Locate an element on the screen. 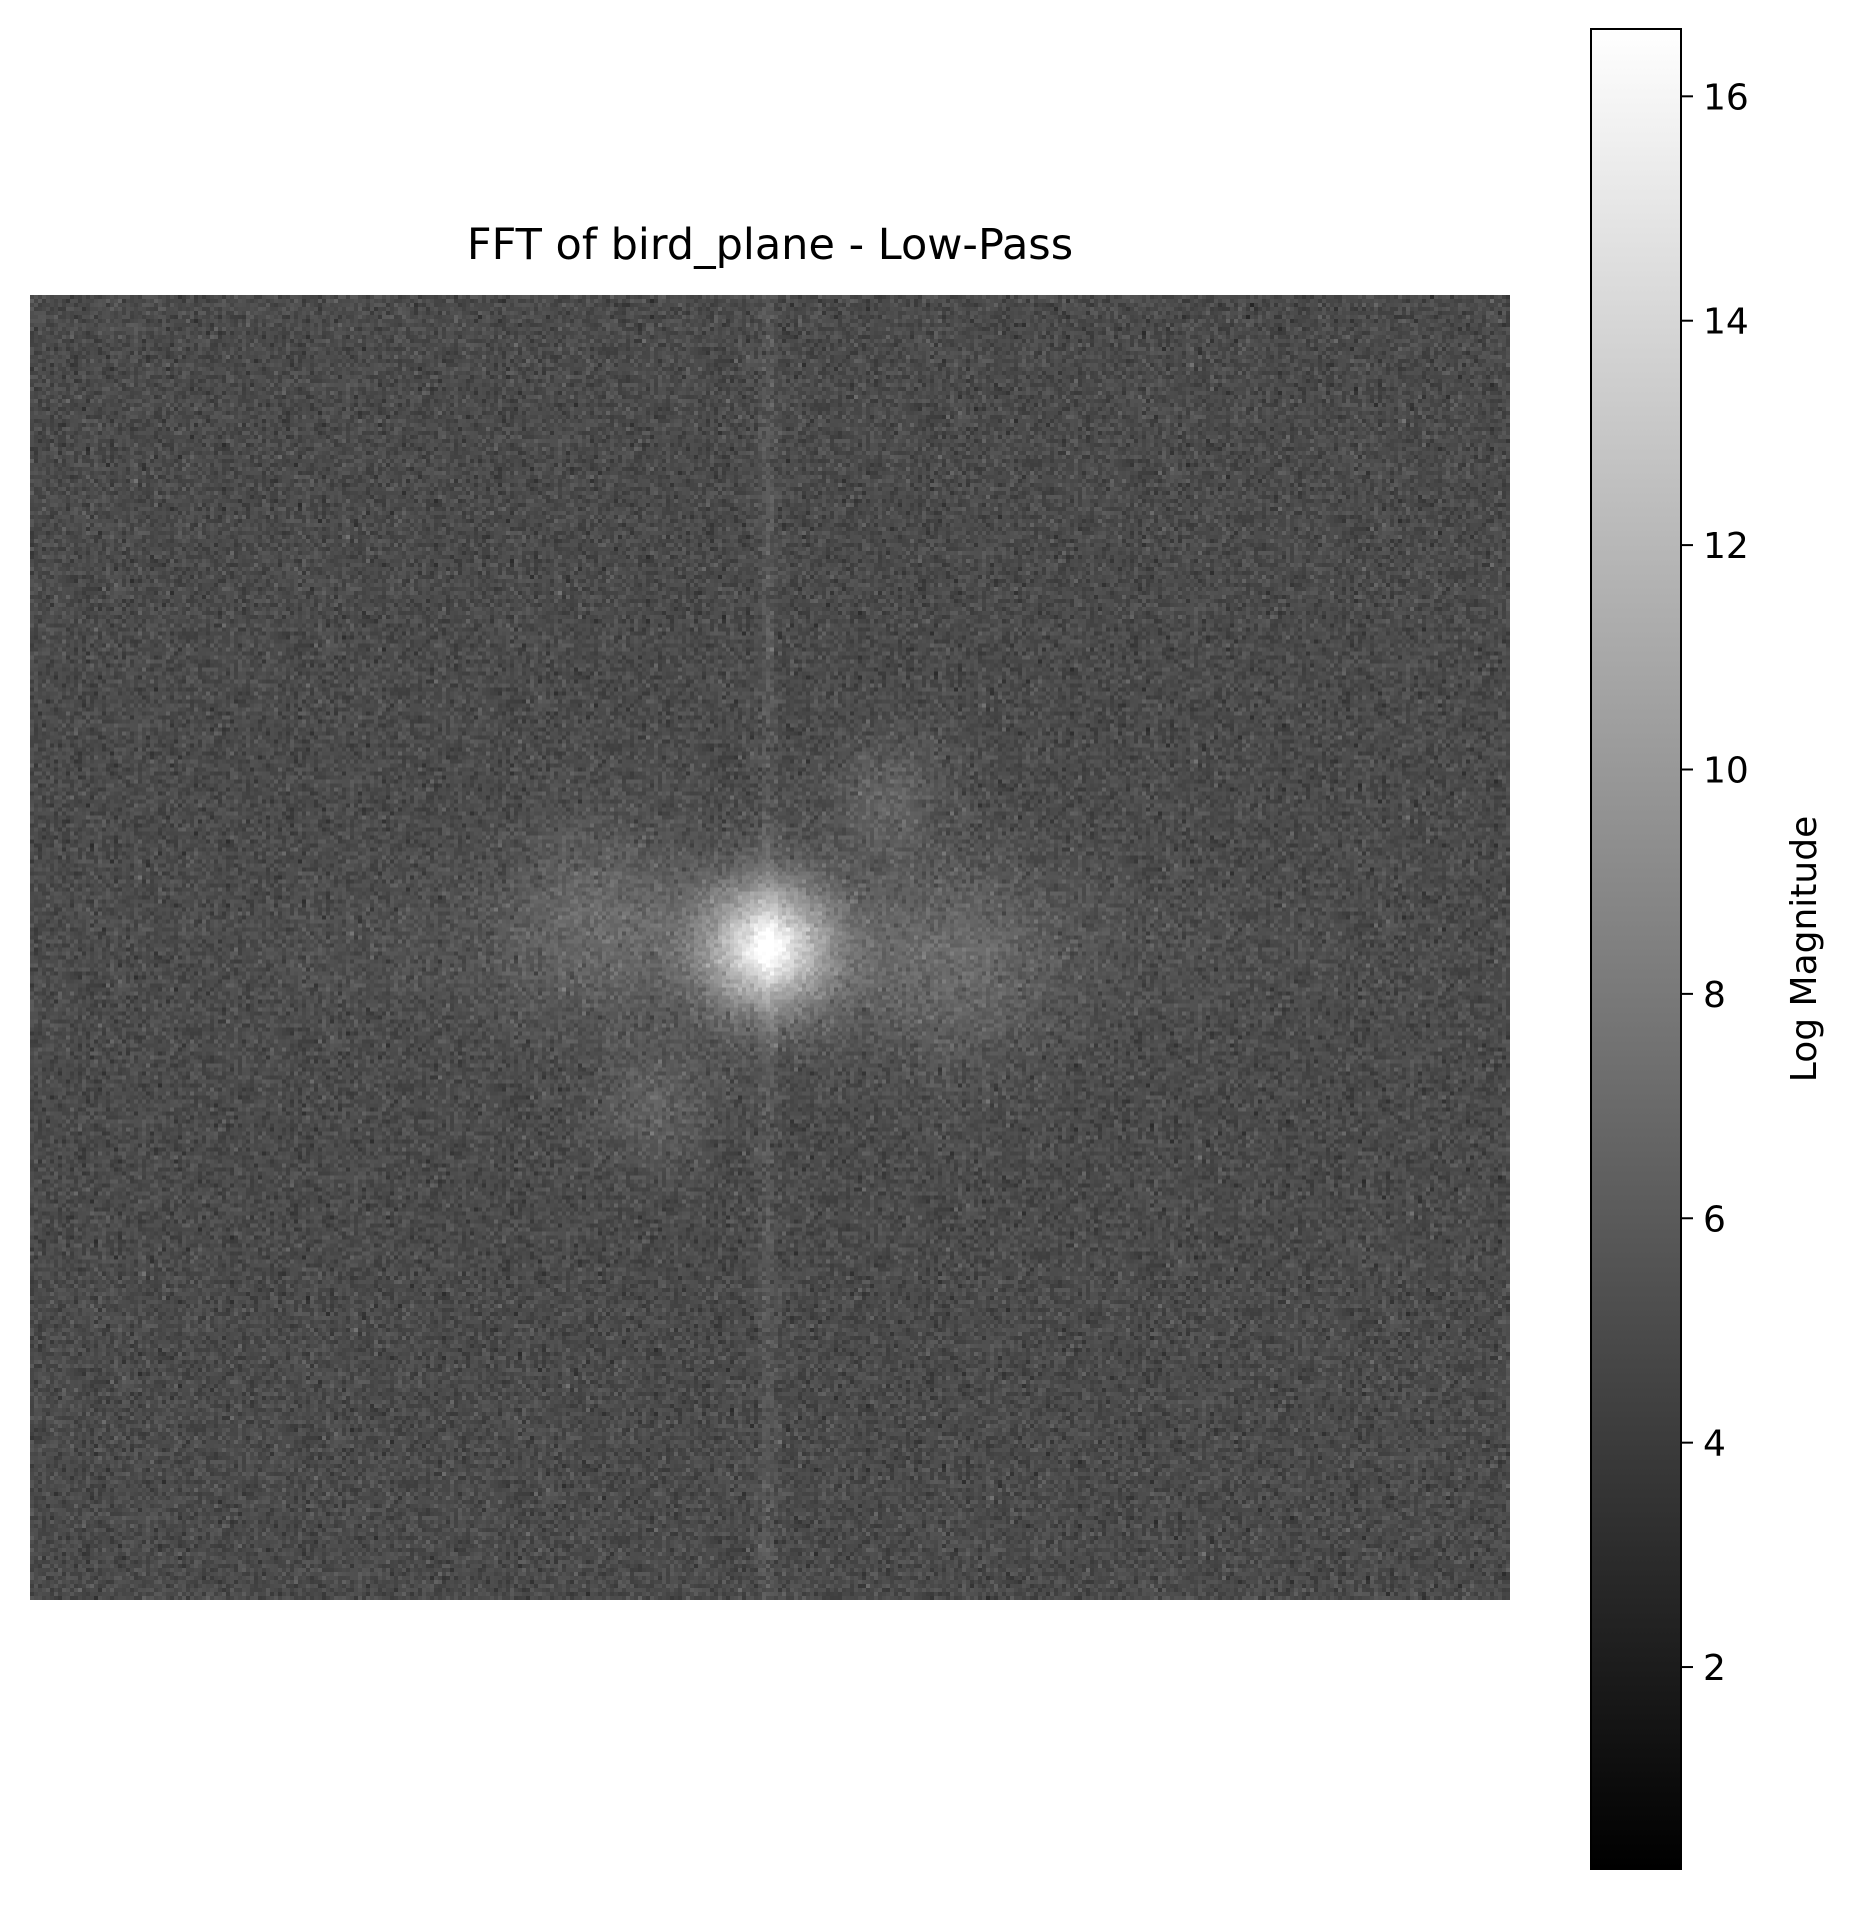 This screenshot has width=1874, height=1907. chart-title: FFT of bird_plane - Low-Pass is located at coordinates (770, 245).